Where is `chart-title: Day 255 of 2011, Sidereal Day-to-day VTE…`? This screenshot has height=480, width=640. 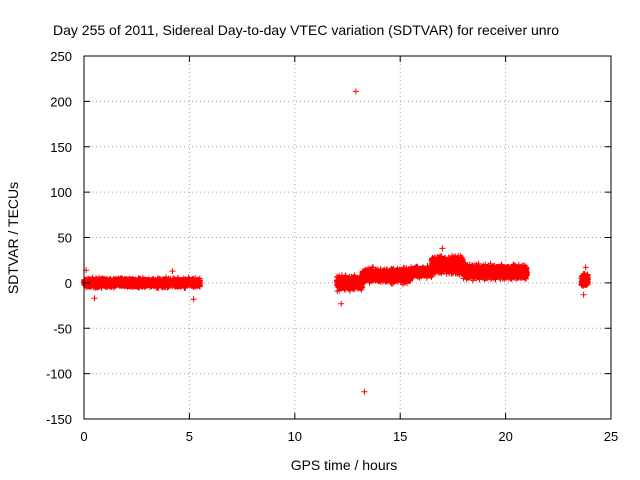 chart-title: Day 255 of 2011, Sidereal Day-to-day VTE… is located at coordinates (306, 30).